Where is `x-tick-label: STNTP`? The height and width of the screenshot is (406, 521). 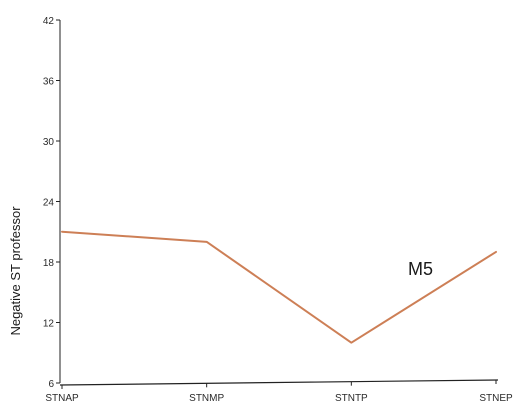 x-tick-label: STNTP is located at coordinates (351, 398).